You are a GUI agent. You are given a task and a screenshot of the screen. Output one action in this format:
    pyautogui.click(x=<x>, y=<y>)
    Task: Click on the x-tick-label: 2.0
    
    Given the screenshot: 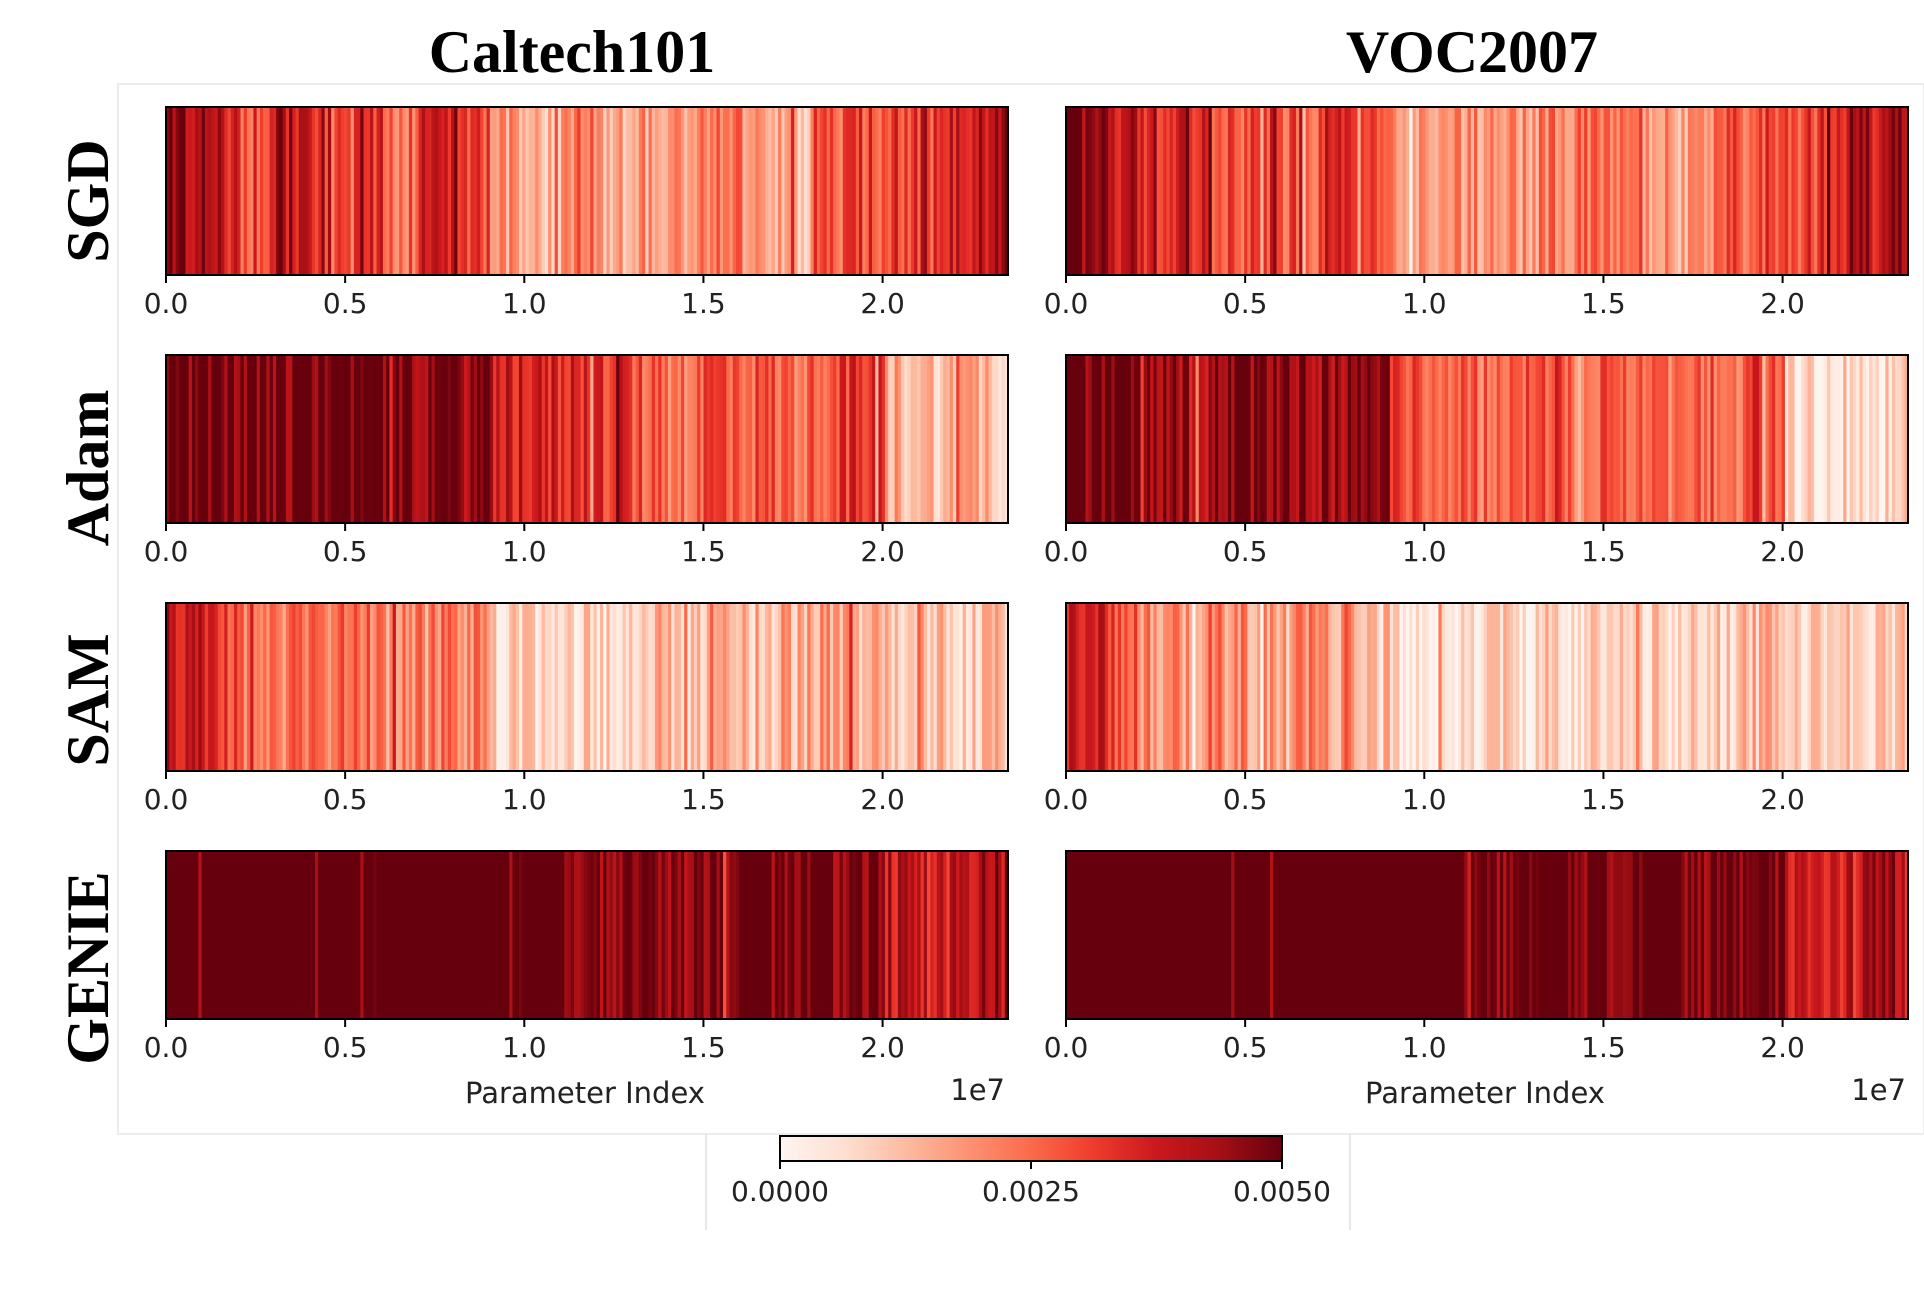 What is the action you would take?
    pyautogui.click(x=882, y=1047)
    